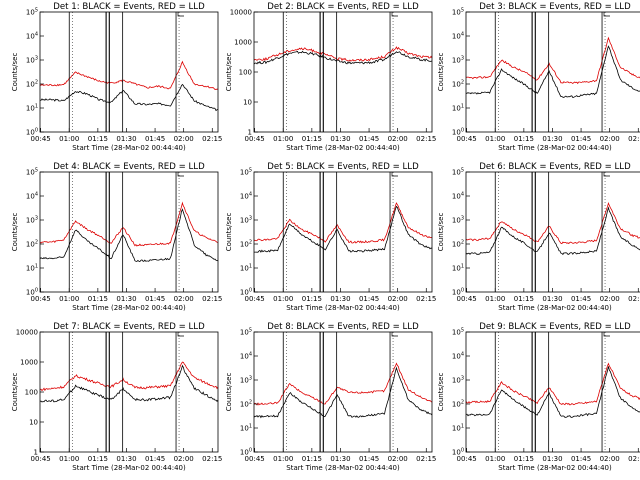 The image size is (640, 480). What do you see at coordinates (29, 363) in the screenshot?
I see `y-tick-label: 1000` at bounding box center [29, 363].